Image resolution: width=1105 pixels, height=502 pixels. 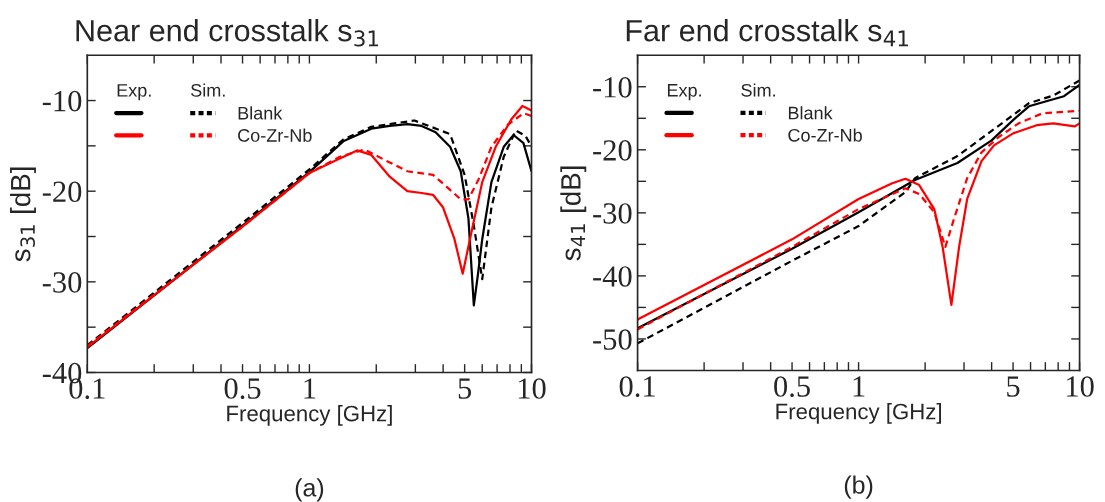 What do you see at coordinates (637, 386) in the screenshot?
I see `x-tick-label: 0.1` at bounding box center [637, 386].